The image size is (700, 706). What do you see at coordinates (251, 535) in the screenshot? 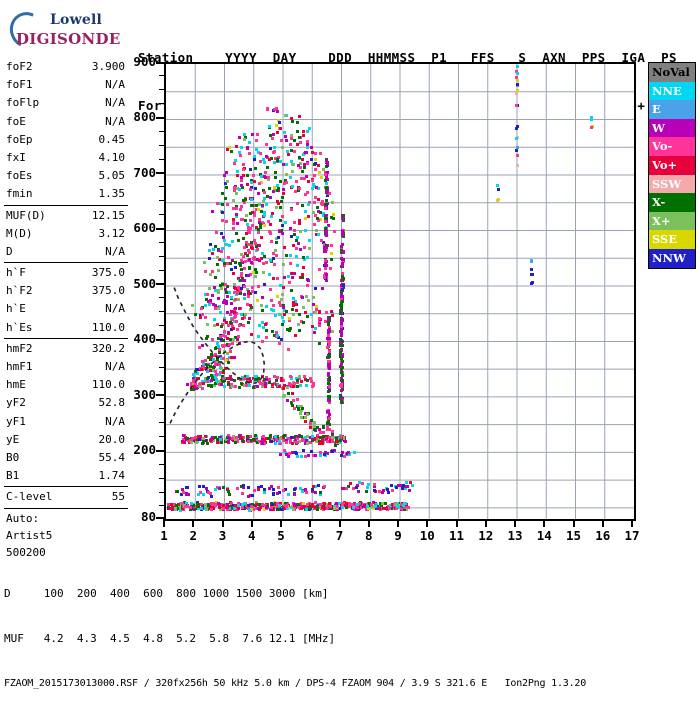
I see `x-tick-label-4: 4` at bounding box center [251, 535].